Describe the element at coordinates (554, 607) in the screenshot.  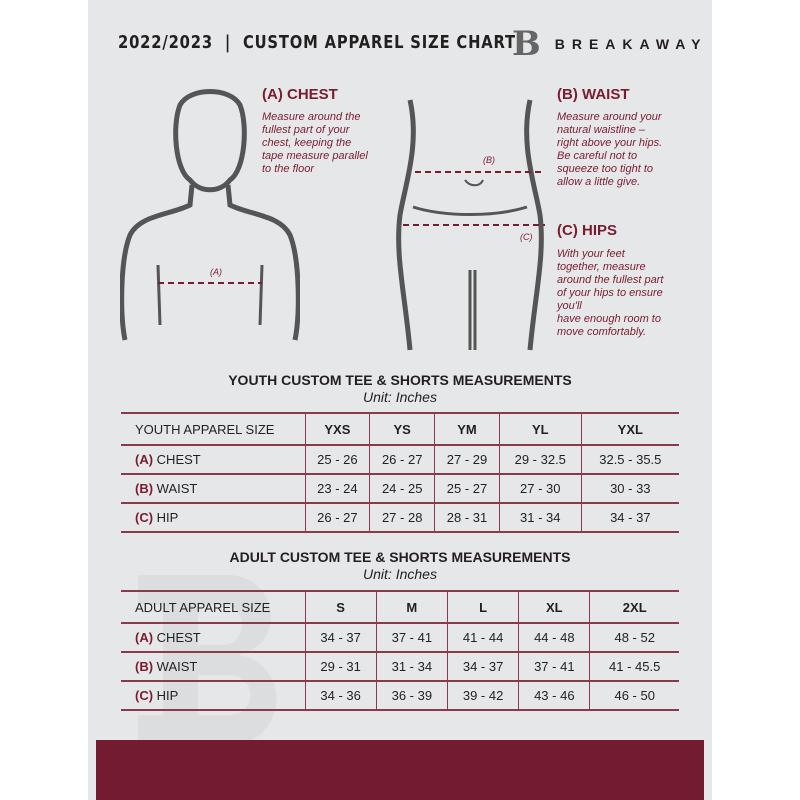
I see `size-column-header: XL` at that location.